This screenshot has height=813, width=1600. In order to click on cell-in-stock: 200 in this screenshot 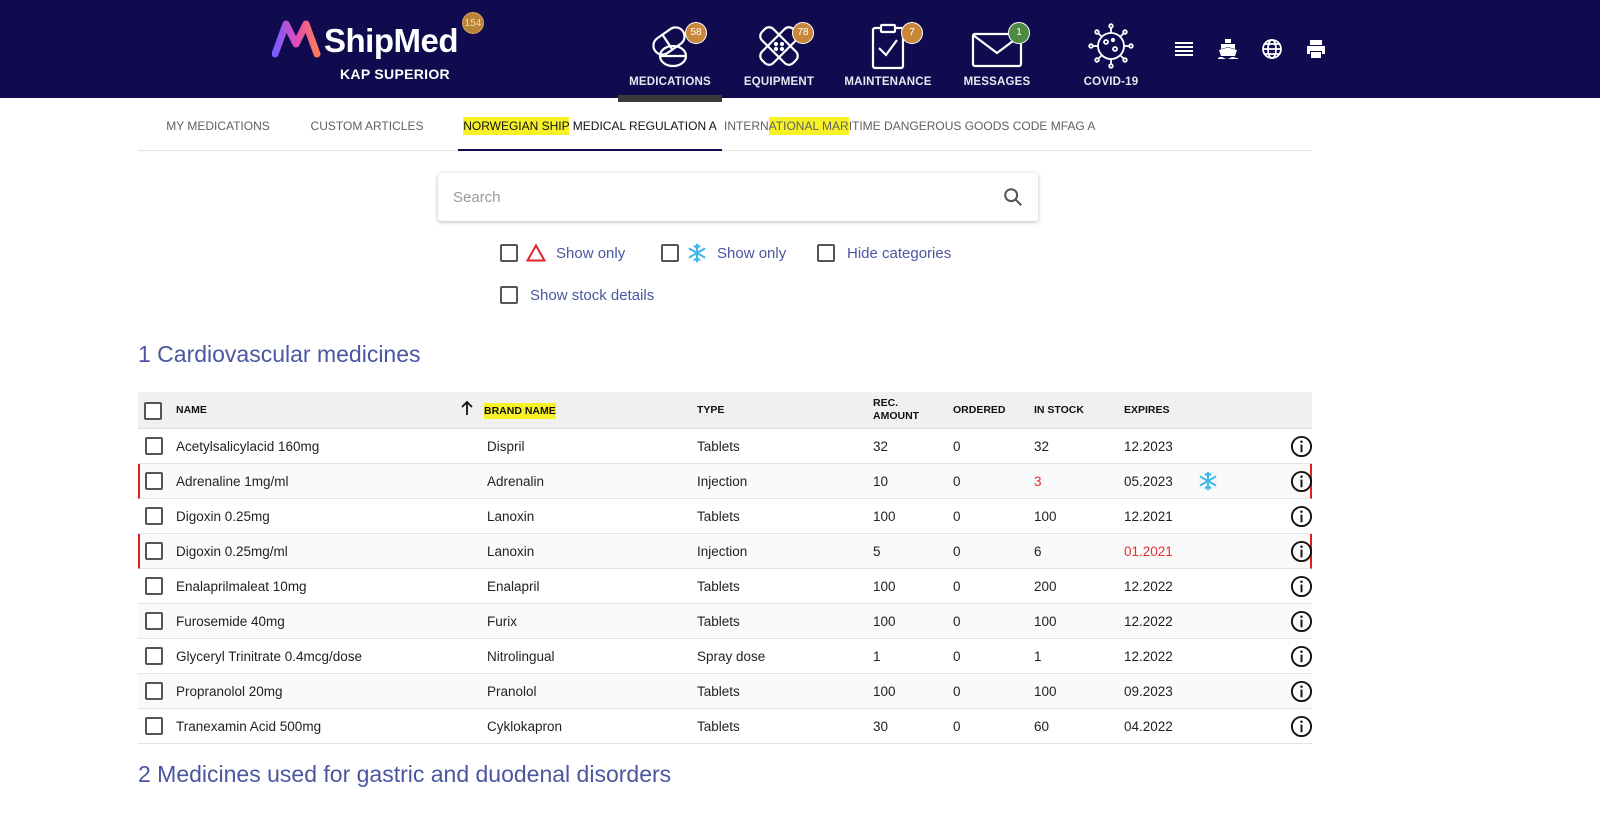, I will do `click(1045, 586)`.